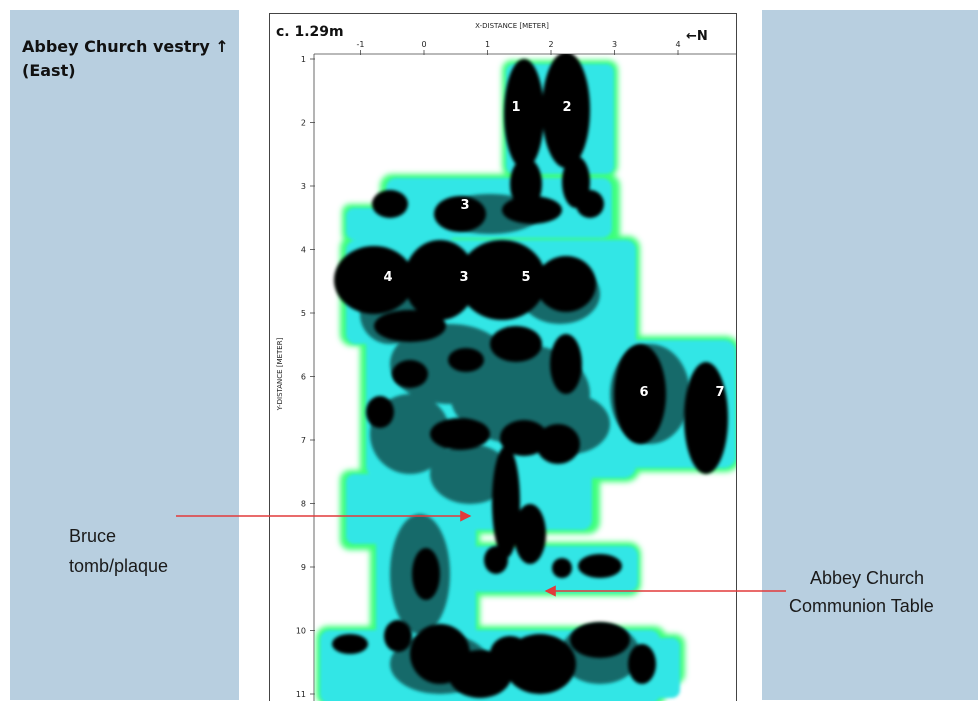  Describe the element at coordinates (470, 474) in the screenshot. I see `teal-patch` at that location.